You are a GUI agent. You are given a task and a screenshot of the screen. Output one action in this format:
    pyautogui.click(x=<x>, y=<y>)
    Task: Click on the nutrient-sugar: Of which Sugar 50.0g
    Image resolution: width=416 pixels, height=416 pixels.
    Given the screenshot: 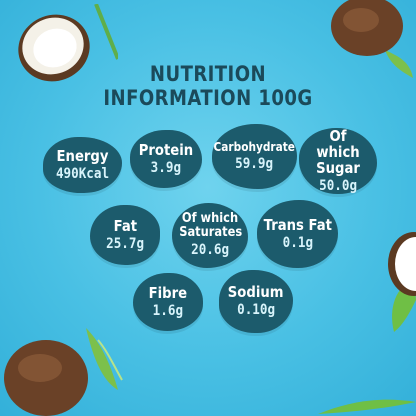 What is the action you would take?
    pyautogui.click(x=338, y=161)
    